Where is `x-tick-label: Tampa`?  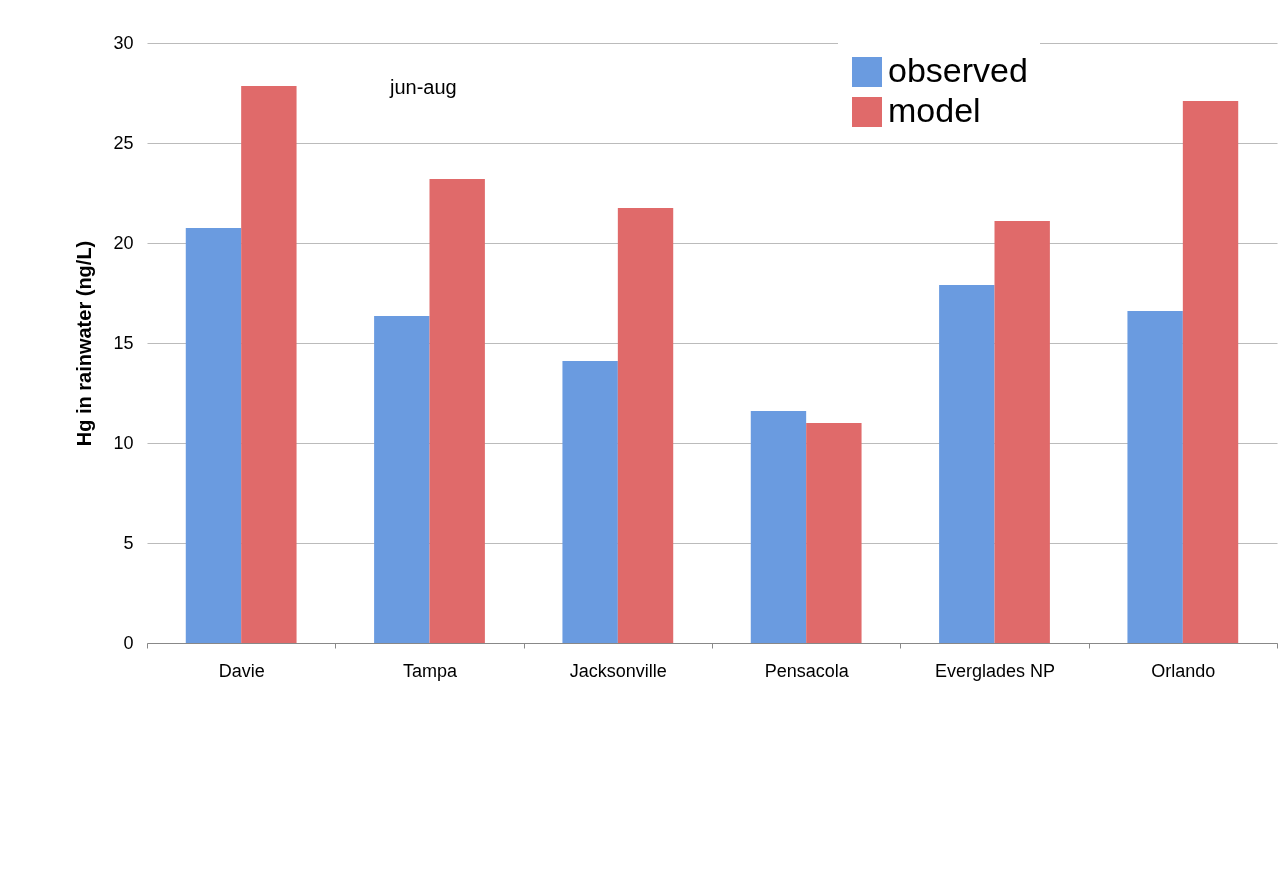
x-tick-label: Tampa is located at coordinates (430, 670).